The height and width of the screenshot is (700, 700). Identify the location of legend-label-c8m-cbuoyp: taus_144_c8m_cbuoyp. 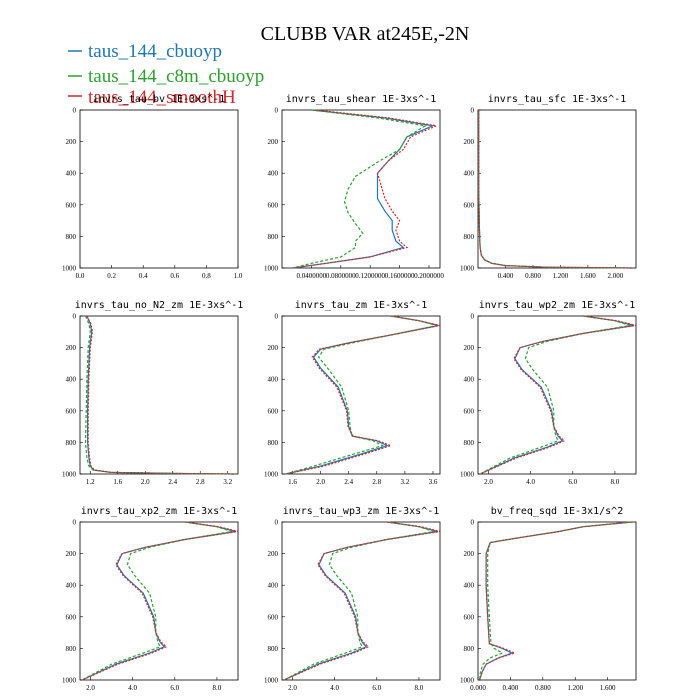
(176, 76).